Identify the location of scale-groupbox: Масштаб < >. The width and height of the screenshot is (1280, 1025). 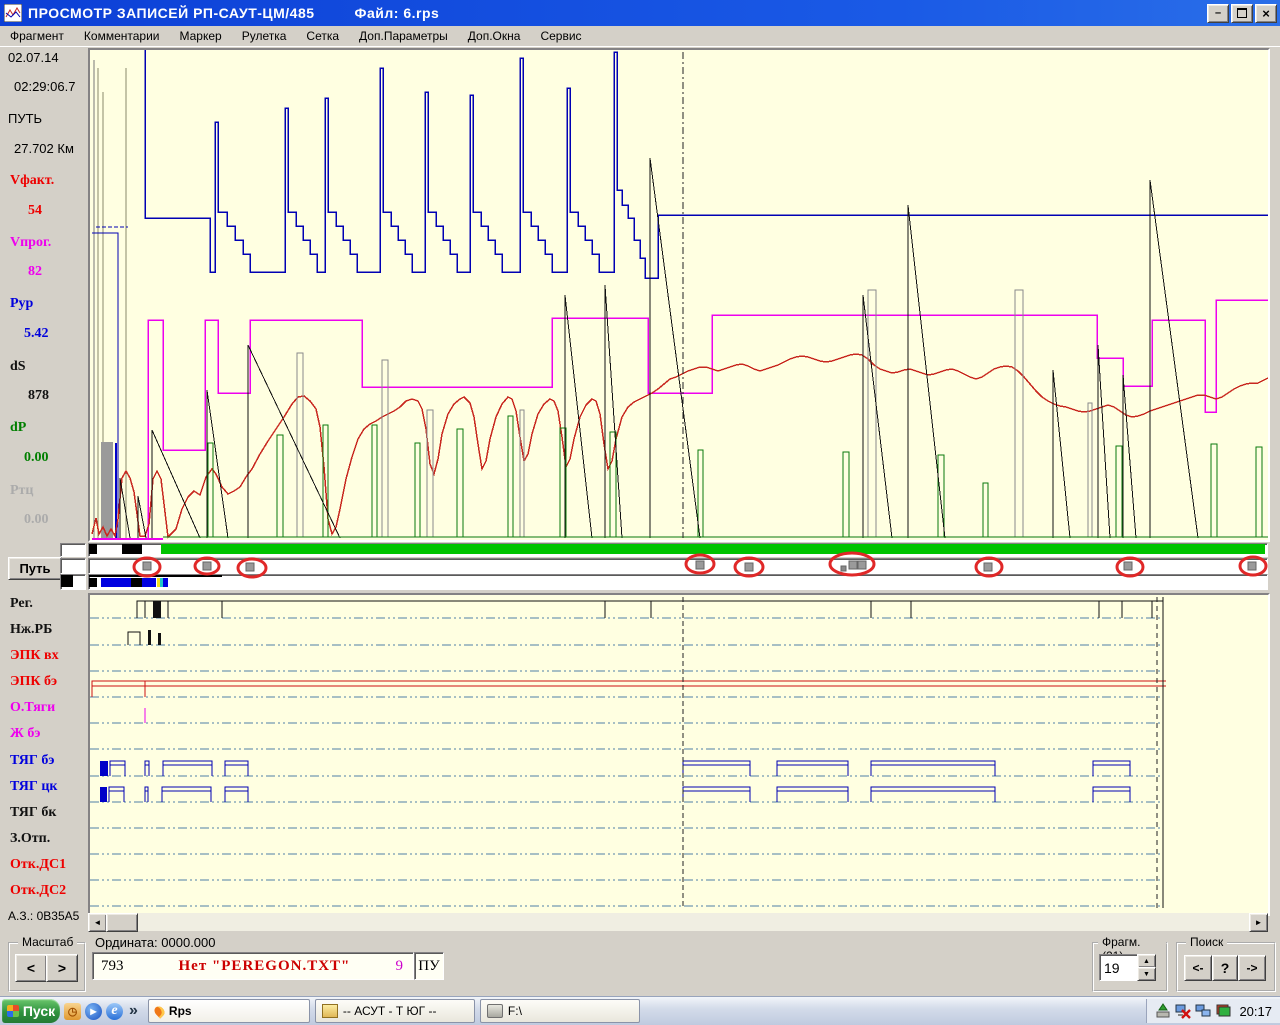
(47, 963).